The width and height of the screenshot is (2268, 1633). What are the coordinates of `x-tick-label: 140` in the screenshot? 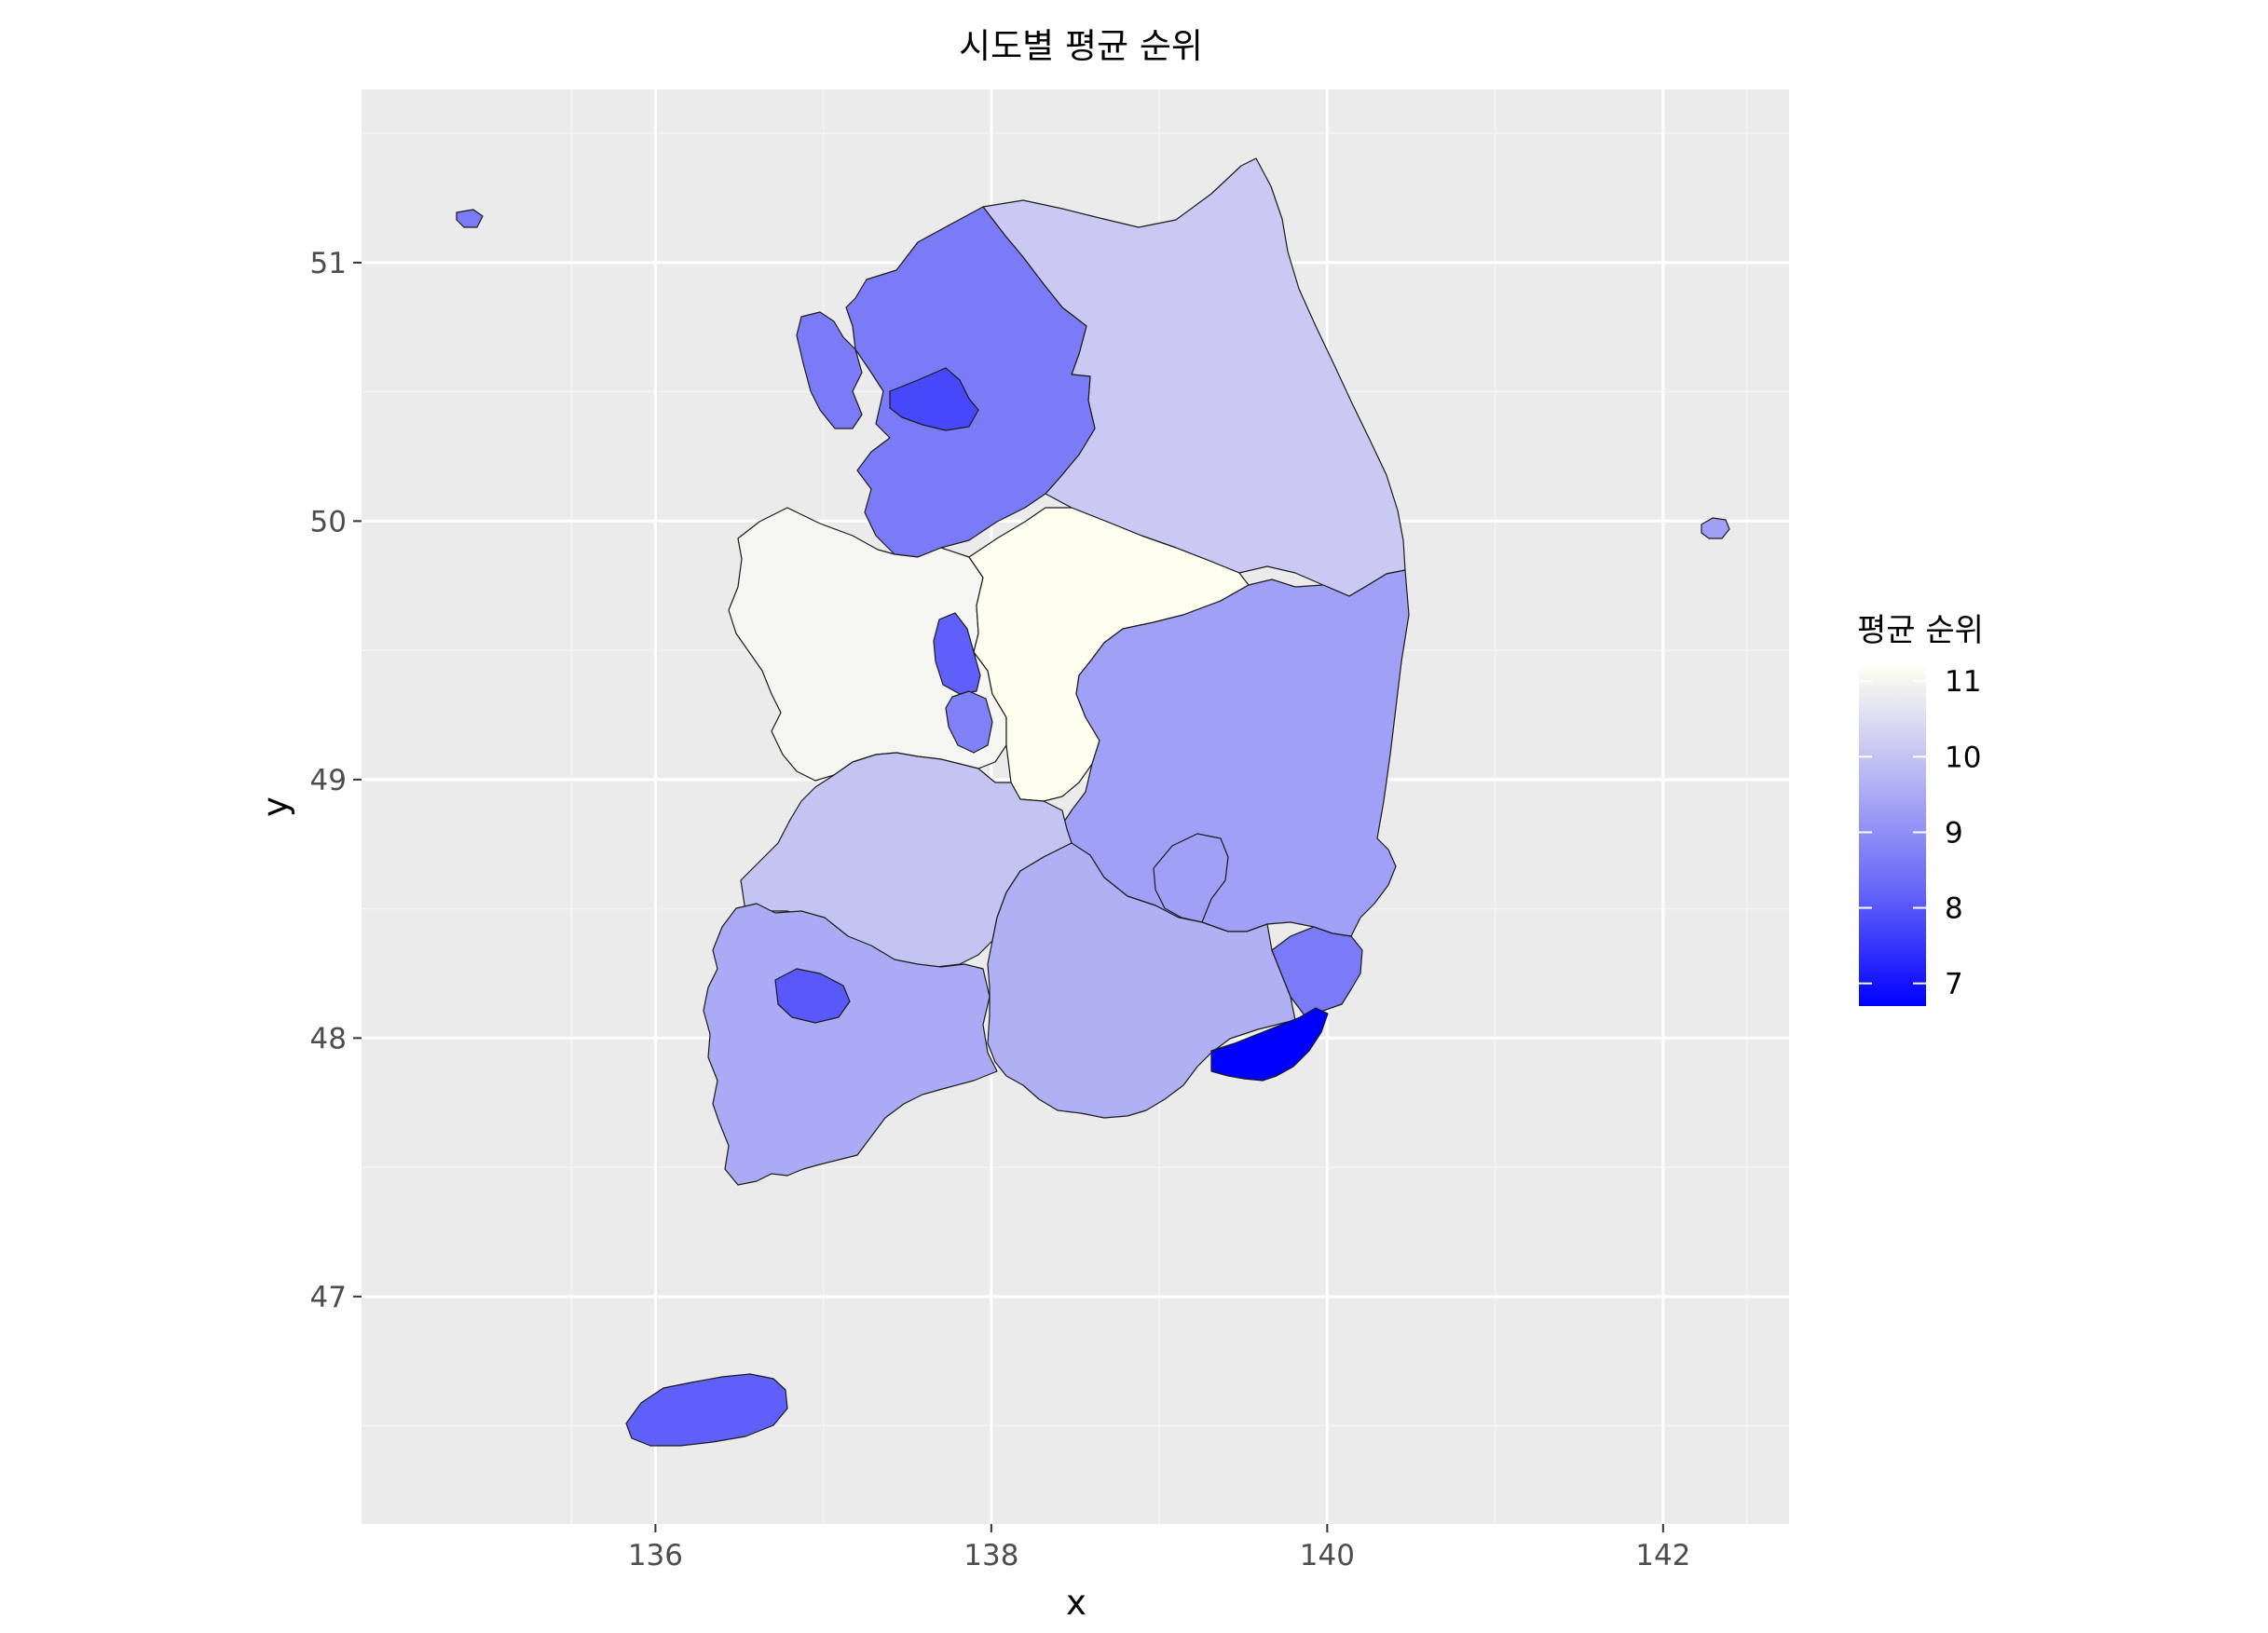 It's located at (1327, 1555).